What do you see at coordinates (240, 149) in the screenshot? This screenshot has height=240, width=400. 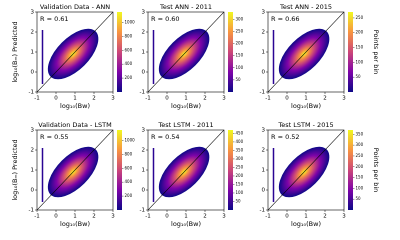 I see `colorbar-tick-label: 350` at bounding box center [240, 149].